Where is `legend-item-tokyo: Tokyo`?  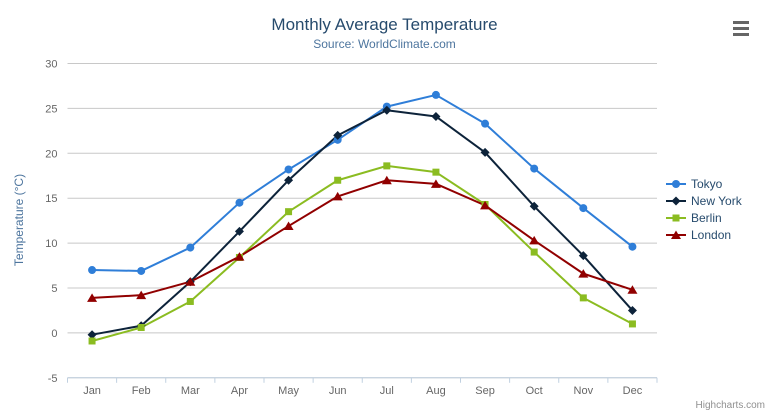 legend-item-tokyo: Tokyo is located at coordinates (704, 183).